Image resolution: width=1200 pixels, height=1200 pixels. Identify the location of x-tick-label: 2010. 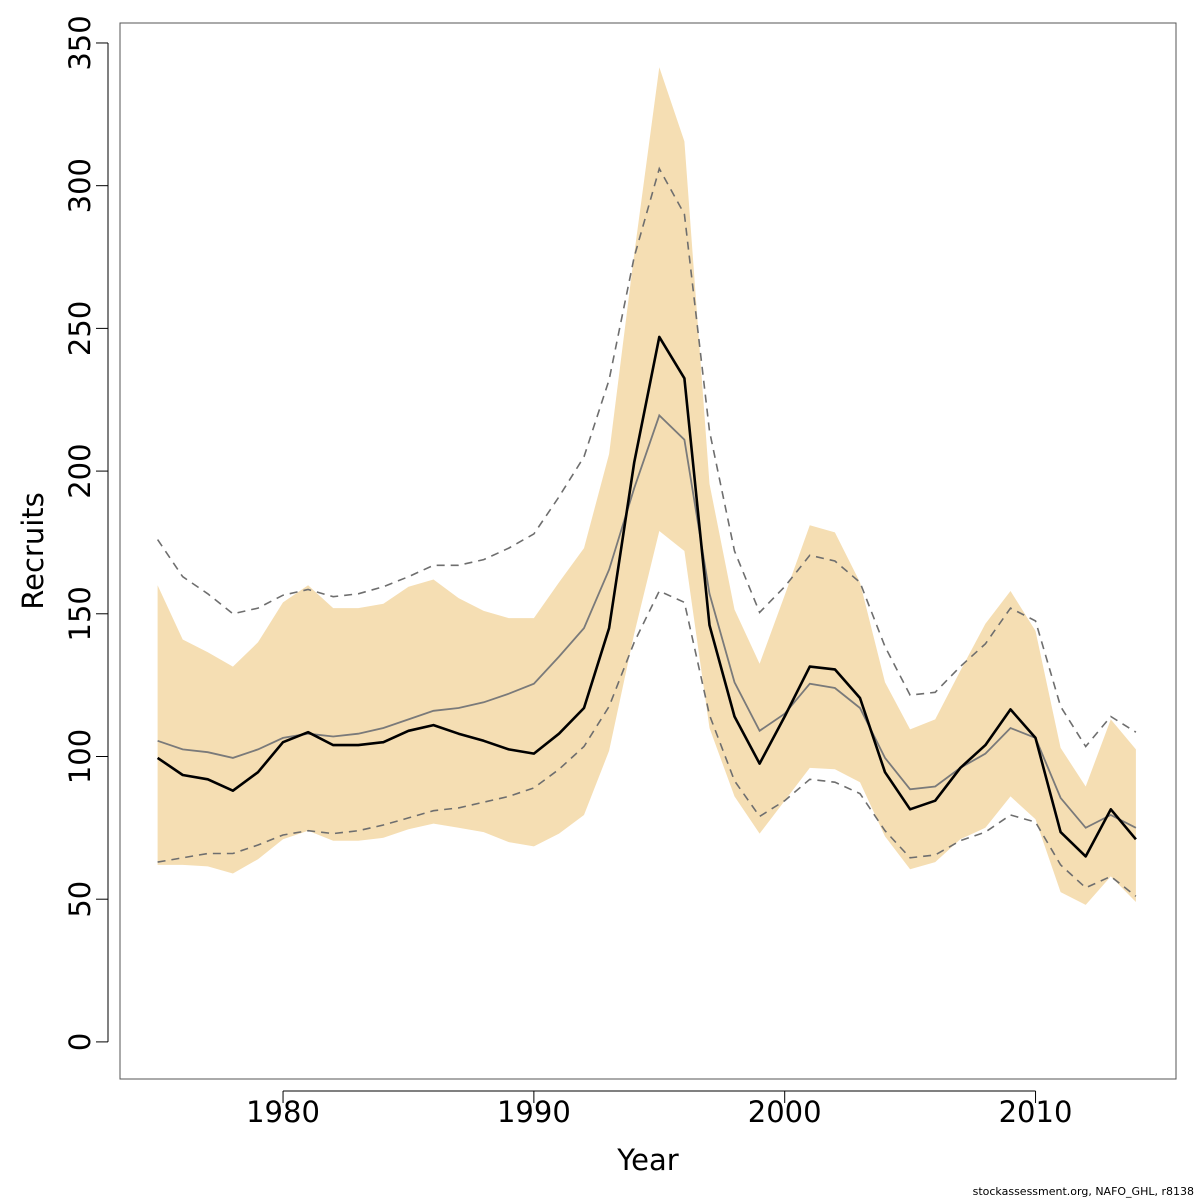
(1036, 1112).